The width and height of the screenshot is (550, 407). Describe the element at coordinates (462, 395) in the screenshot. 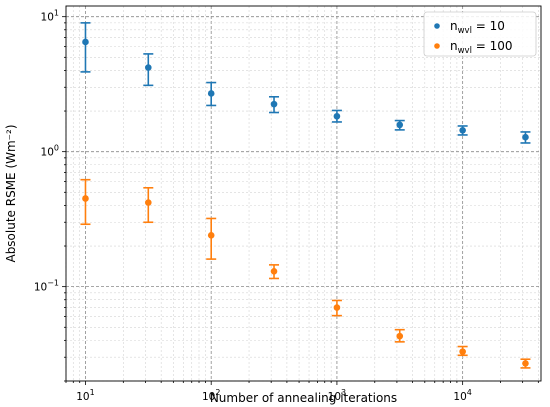

I see `x-tick-label: 10⁴` at that location.